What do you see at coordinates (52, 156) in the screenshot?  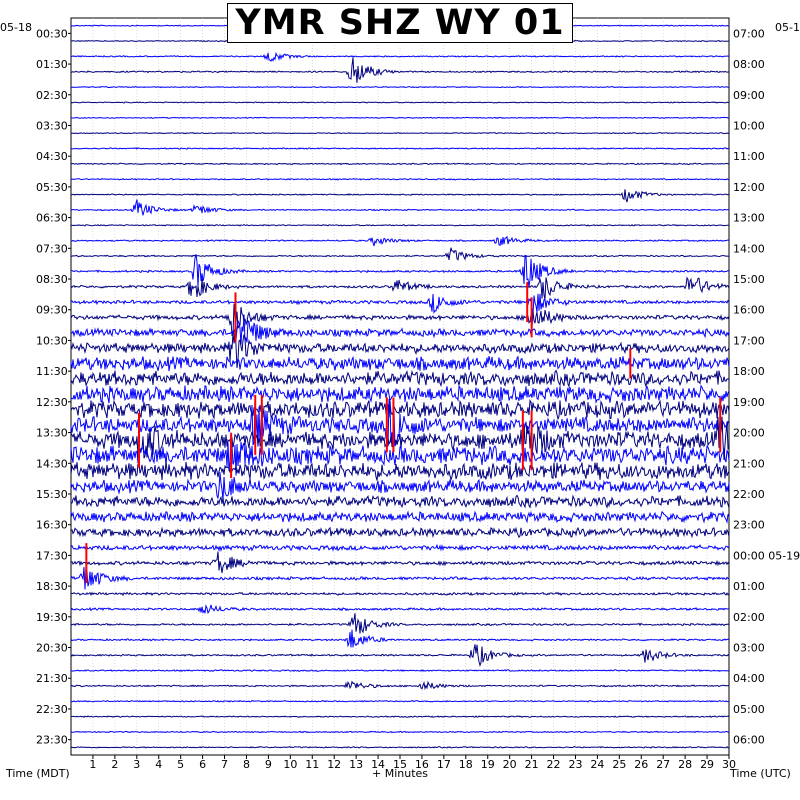 I see `left-time-label: 04:30` at bounding box center [52, 156].